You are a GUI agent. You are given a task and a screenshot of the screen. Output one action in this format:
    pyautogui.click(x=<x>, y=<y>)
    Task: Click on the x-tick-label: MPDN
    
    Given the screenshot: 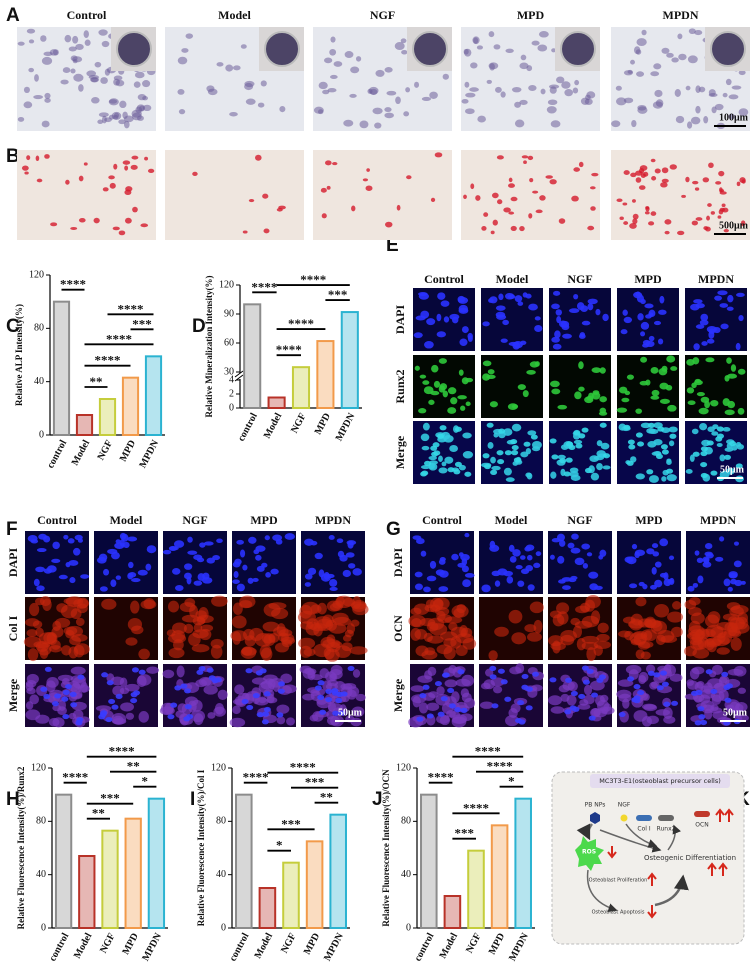 What is the action you would take?
    pyautogui.click(x=519, y=947)
    